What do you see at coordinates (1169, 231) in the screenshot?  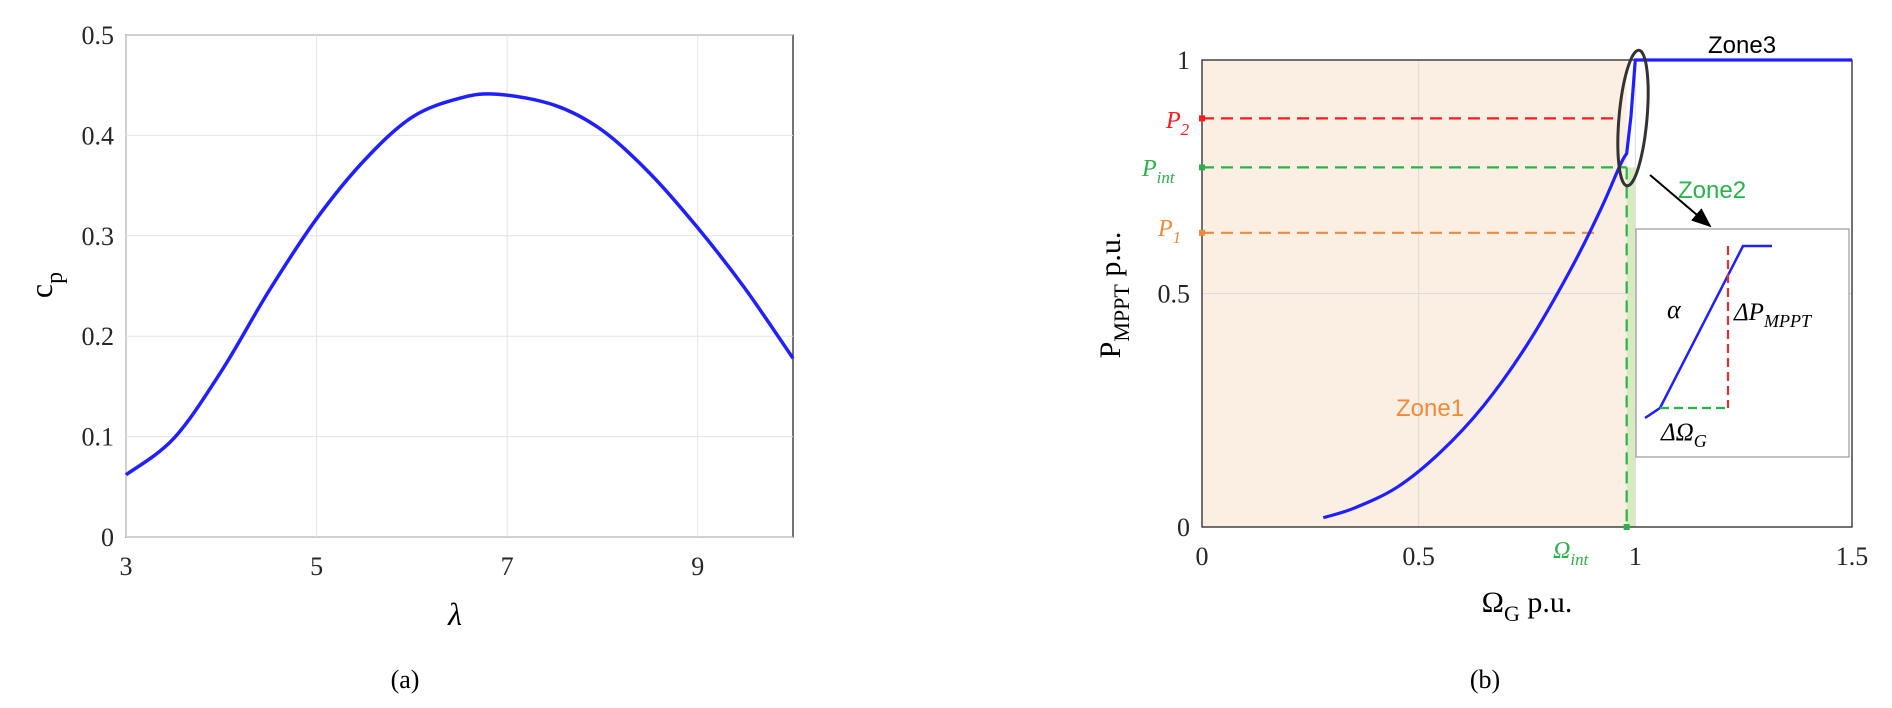 I see `p1-label: P1` at bounding box center [1169, 231].